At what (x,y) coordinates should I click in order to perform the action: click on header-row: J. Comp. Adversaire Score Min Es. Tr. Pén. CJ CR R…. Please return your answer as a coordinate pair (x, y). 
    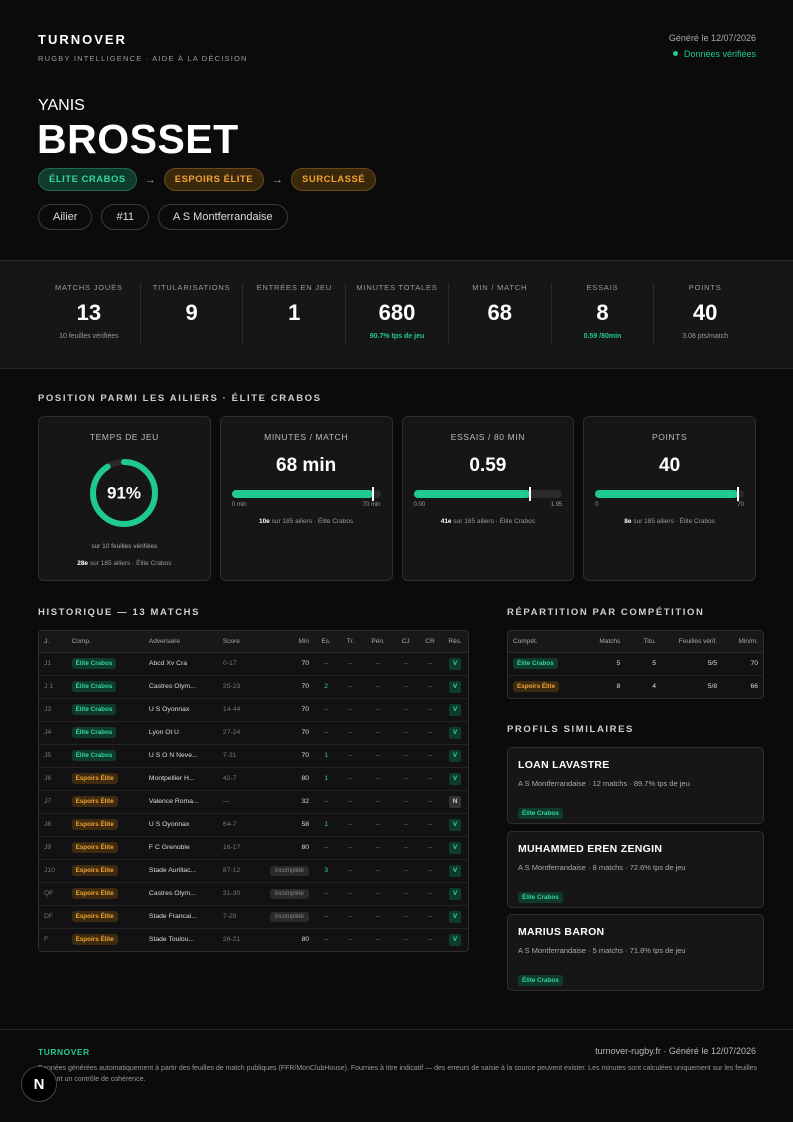
    Looking at the image, I should click on (253, 642).